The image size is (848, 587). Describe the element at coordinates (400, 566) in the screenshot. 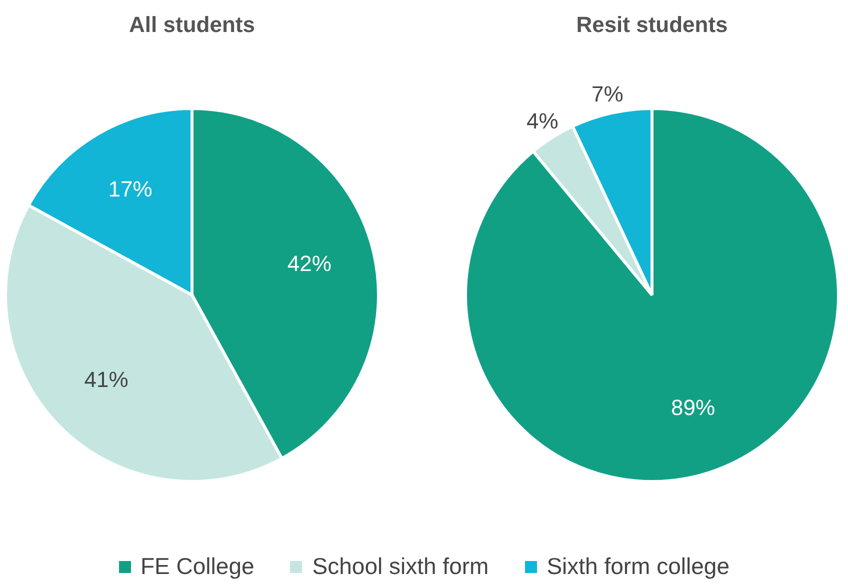

I see `legend-label: School sixth form` at that location.